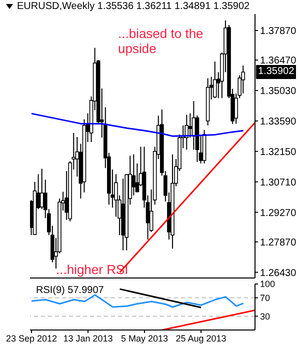 This screenshot has height=350, width=300. What do you see at coordinates (144, 338) in the screenshot?
I see `x-tick-label: 5 May 2013` at bounding box center [144, 338].